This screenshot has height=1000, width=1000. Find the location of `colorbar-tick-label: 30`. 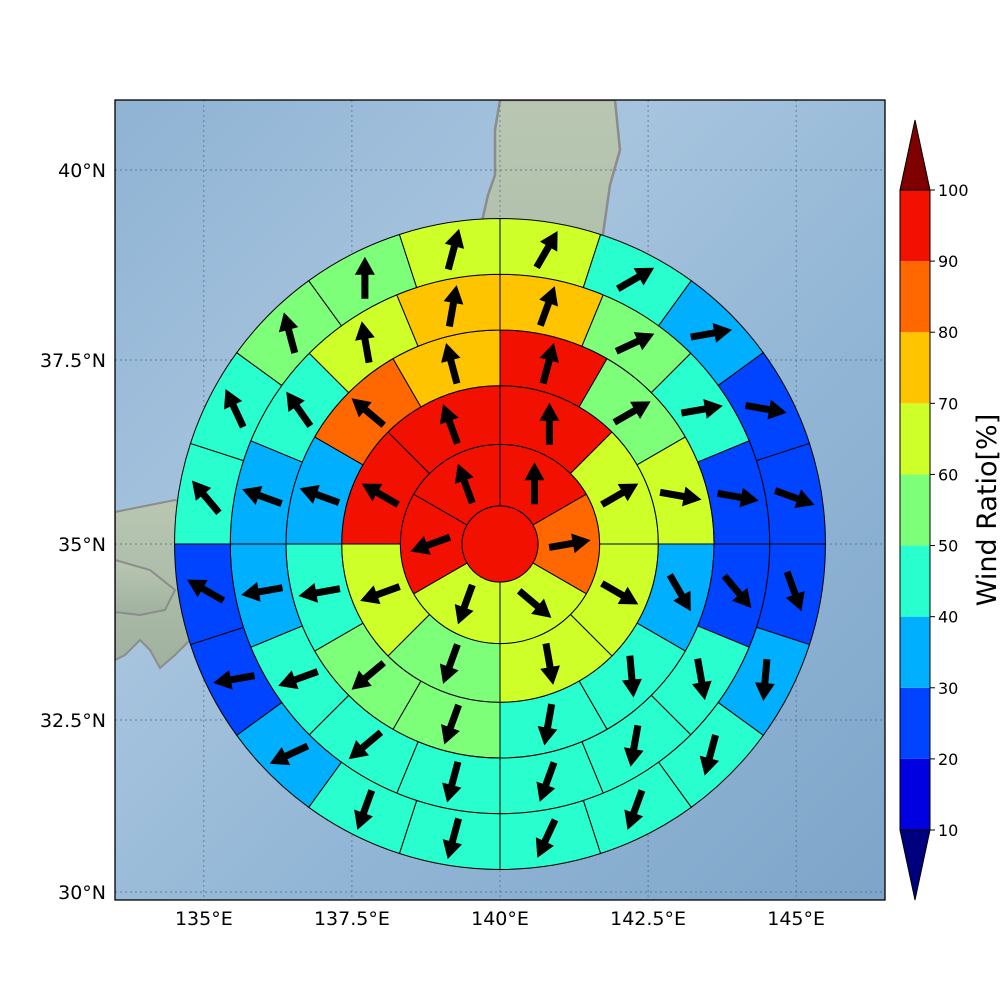

colorbar-tick-label: 30 is located at coordinates (948, 688).